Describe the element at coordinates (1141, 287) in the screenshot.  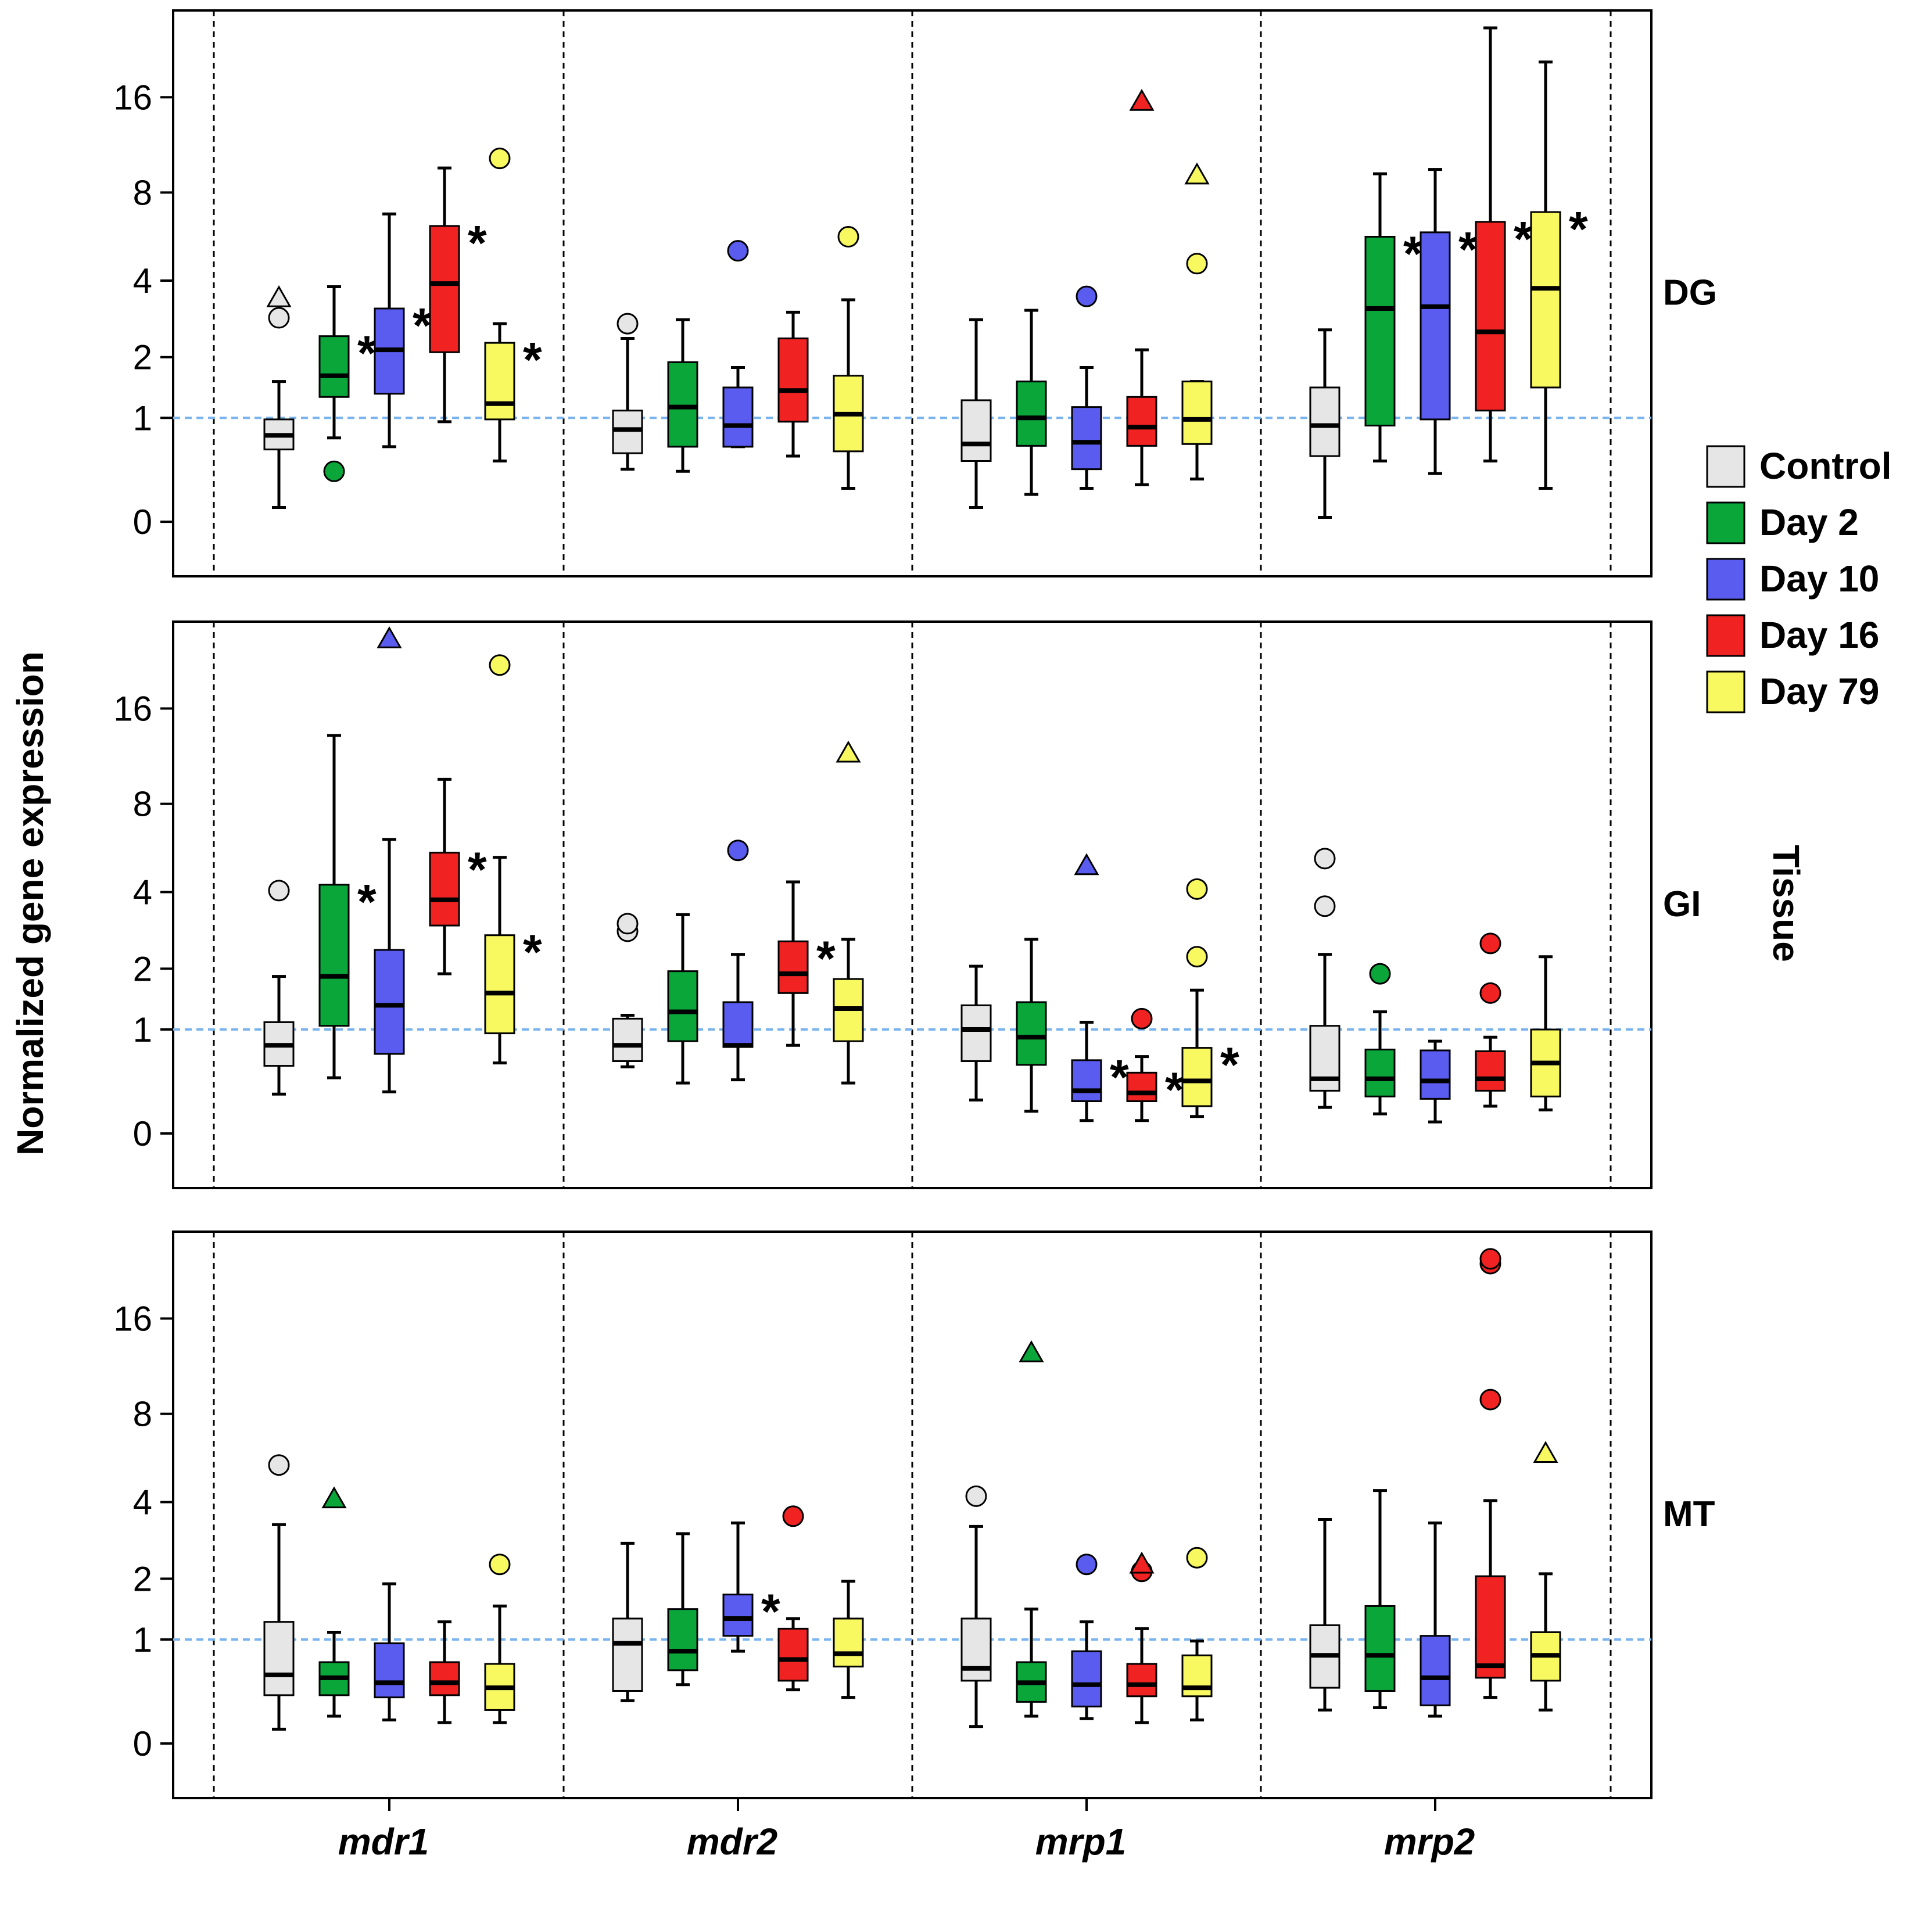
I see `box-mrp1-day16` at that location.